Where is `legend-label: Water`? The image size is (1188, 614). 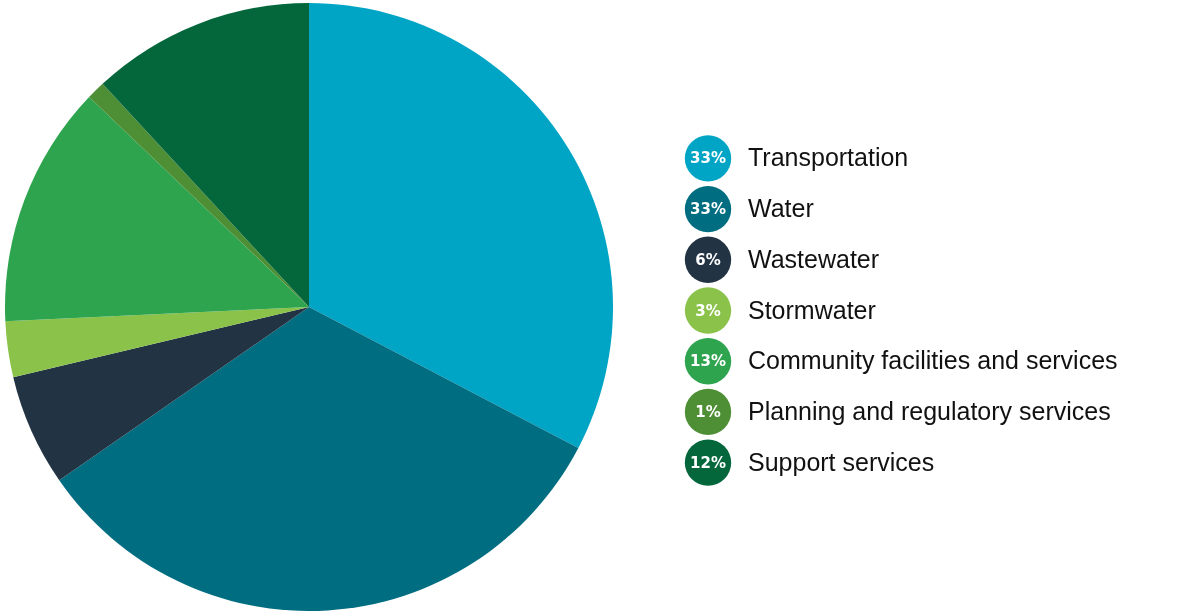
legend-label: Water is located at coordinates (781, 208).